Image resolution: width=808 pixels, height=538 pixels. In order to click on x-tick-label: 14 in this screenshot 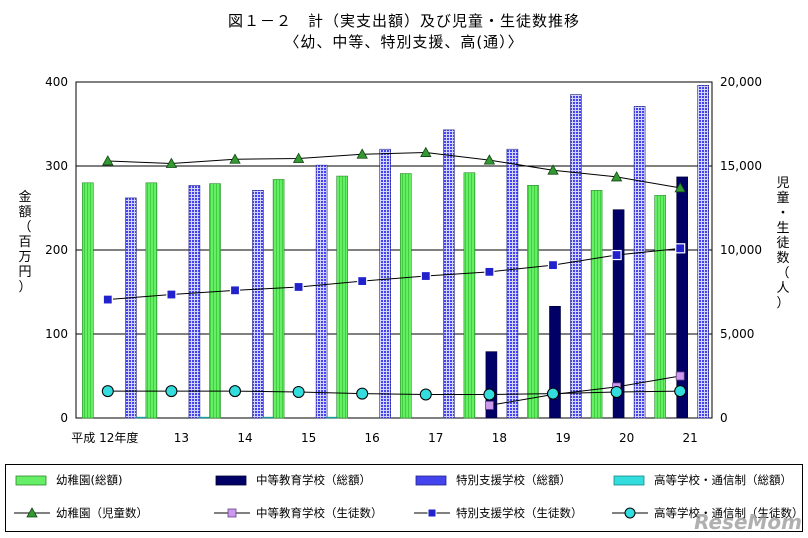, I will do `click(244, 438)`.